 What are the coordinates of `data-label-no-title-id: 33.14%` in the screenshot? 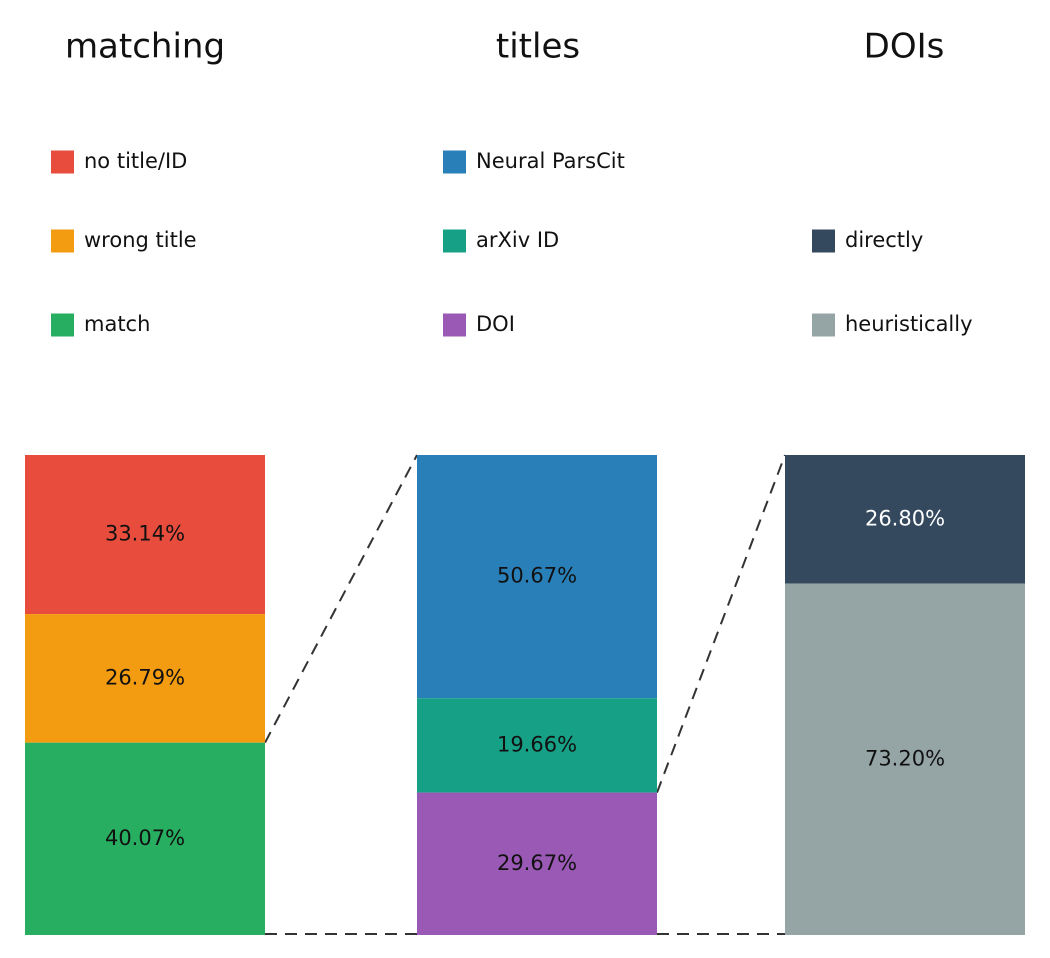 It's located at (145, 534).